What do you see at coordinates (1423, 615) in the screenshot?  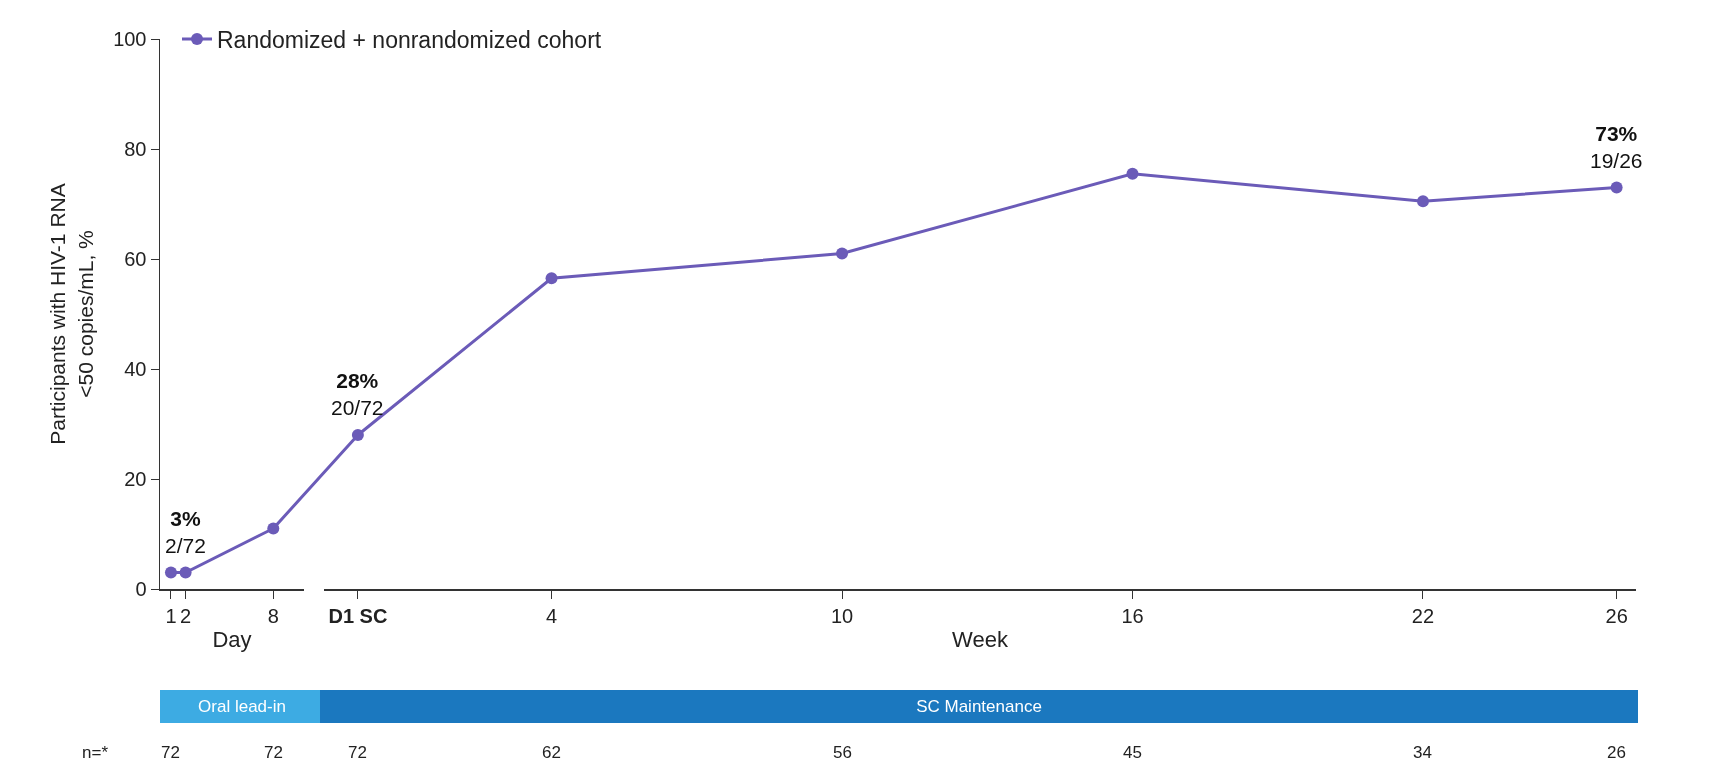 I see `x-tick-label: 22` at bounding box center [1423, 615].